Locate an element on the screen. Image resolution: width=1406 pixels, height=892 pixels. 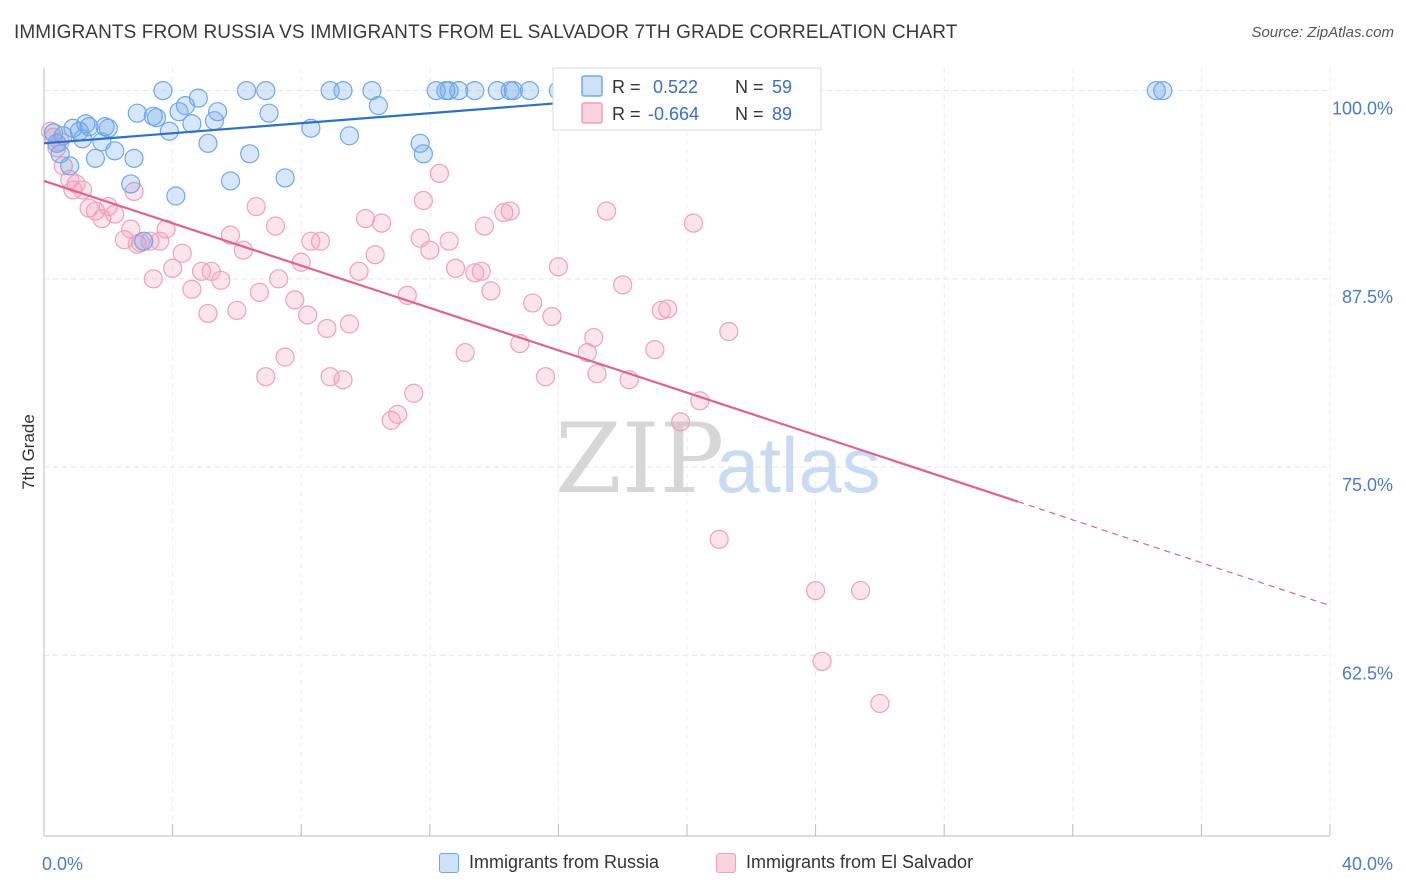
source-label: Source: ZipAtlas.com is located at coordinates (1322, 32).